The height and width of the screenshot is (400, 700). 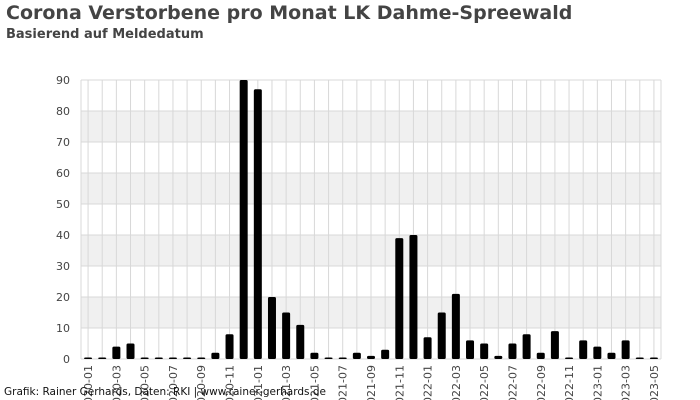 What do you see at coordinates (626, 382) in the screenshot?
I see `x-tick-label: 2023-03` at bounding box center [626, 382].